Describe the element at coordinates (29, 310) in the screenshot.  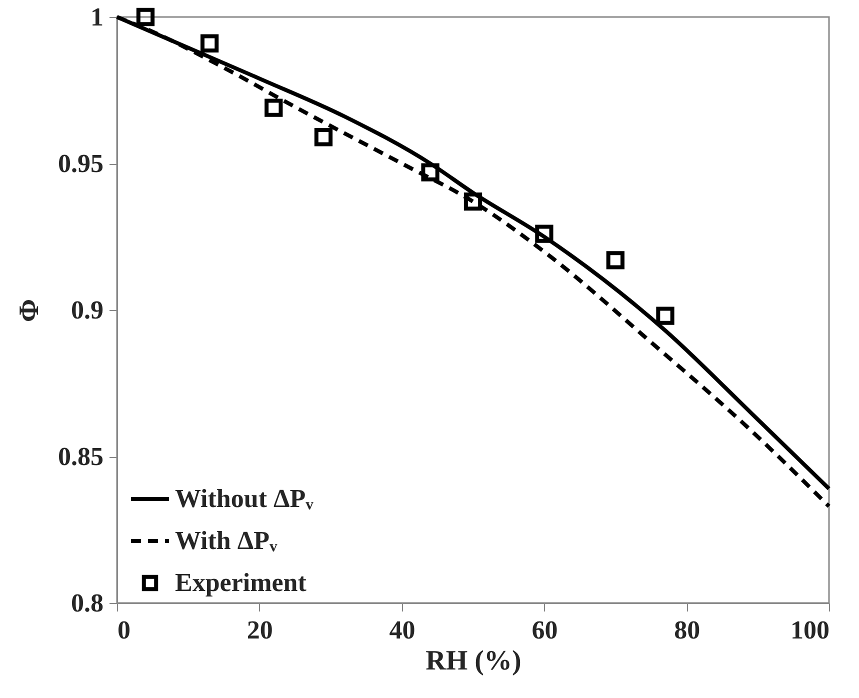
I see `y-axis-title: Φ` at that location.